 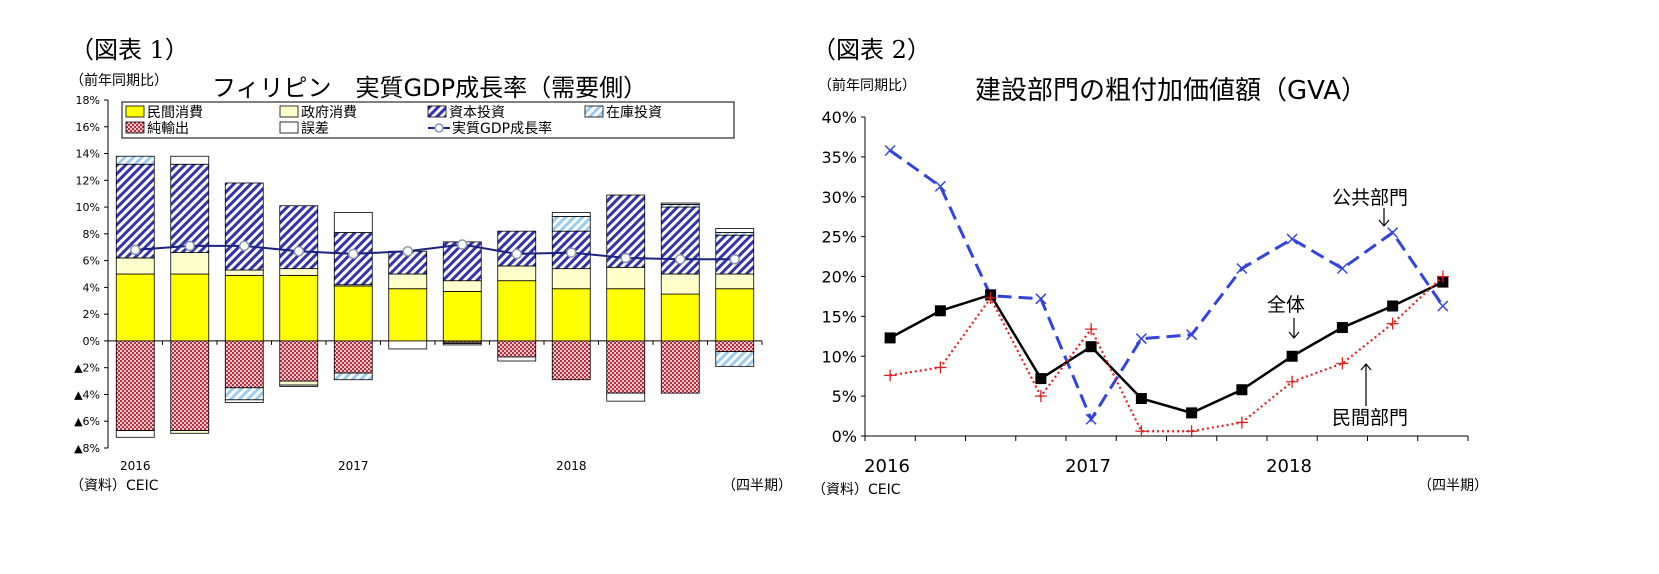 I want to click on chart1-legend-line-marker, so click(x=439, y=128).